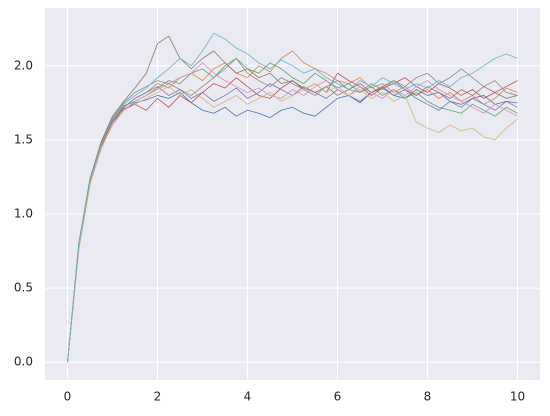 This screenshot has width=550, height=416. Describe the element at coordinates (23, 288) in the screenshot. I see `y-tick-label: 0.5` at that location.